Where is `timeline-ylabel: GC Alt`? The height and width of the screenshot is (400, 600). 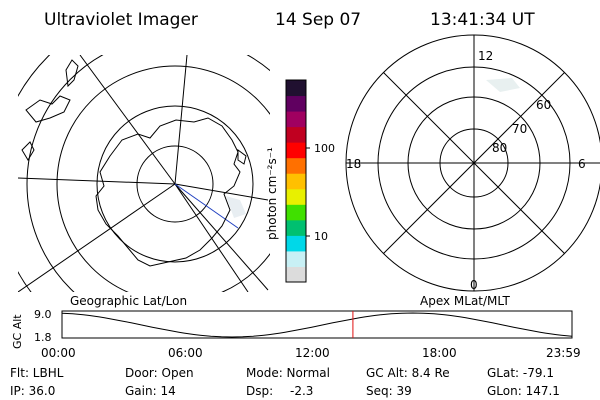 timeline-ylabel: GC Alt is located at coordinates (17, 331).